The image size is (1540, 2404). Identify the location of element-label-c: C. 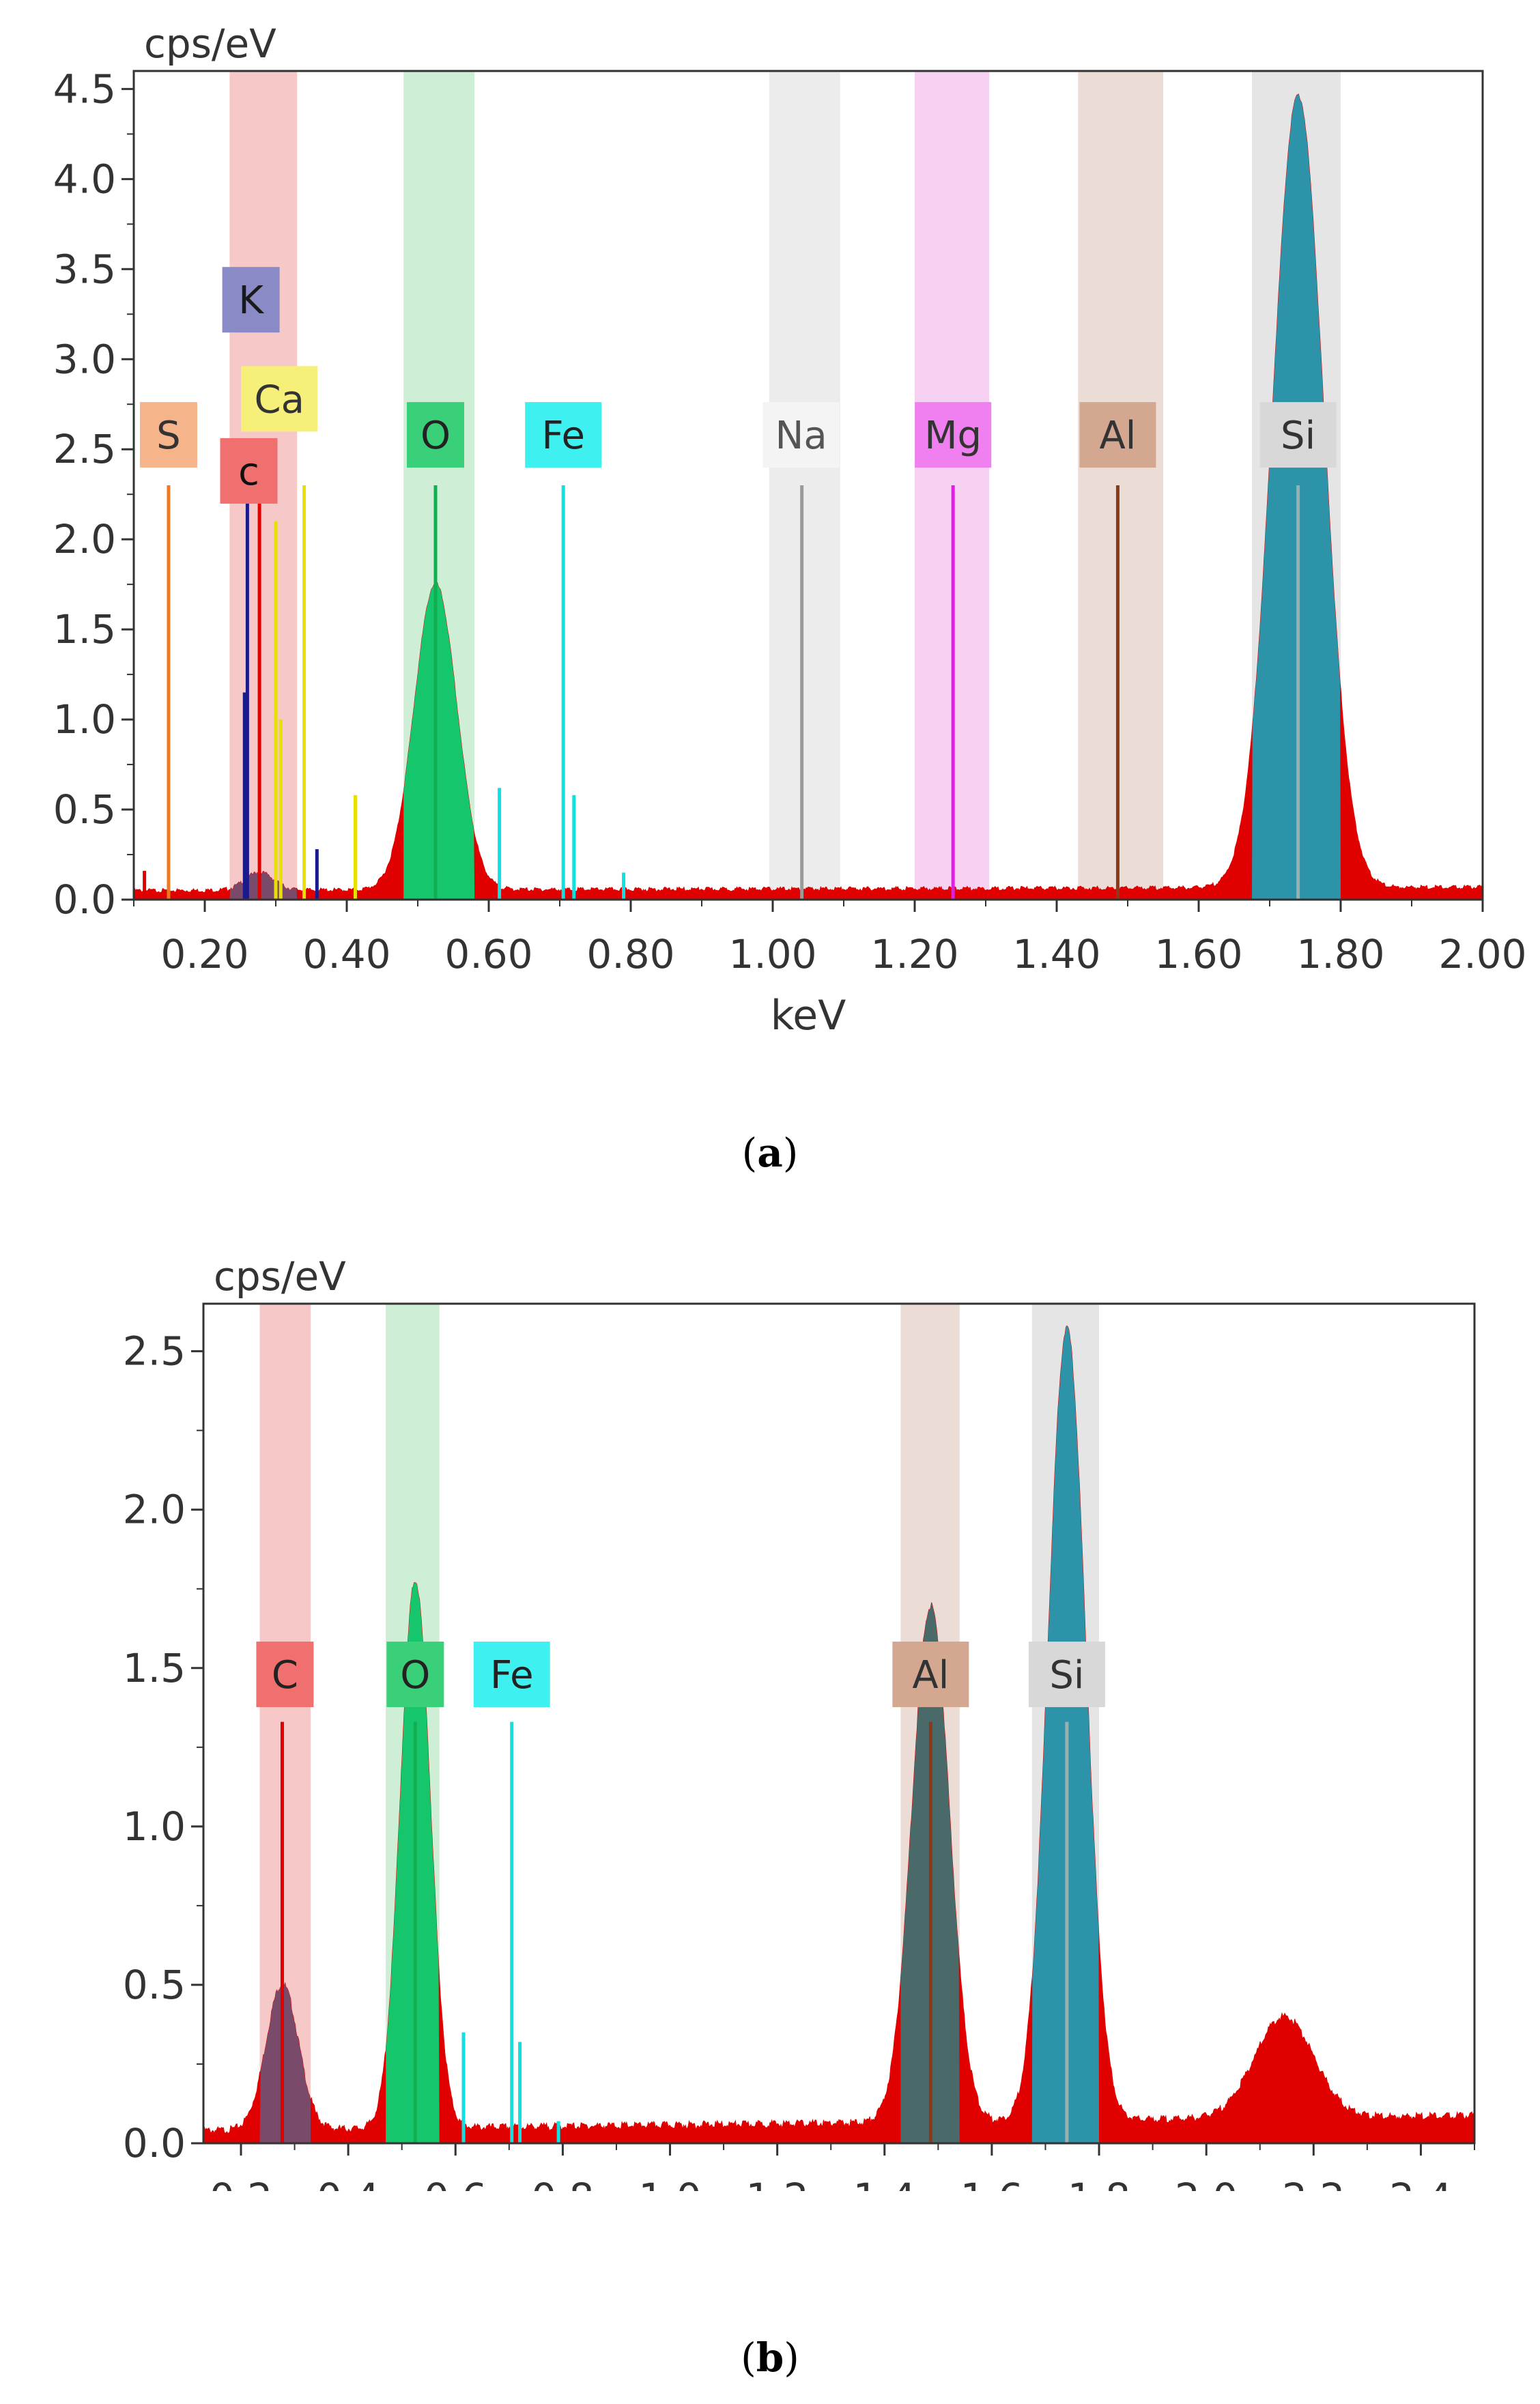
(285, 1675).